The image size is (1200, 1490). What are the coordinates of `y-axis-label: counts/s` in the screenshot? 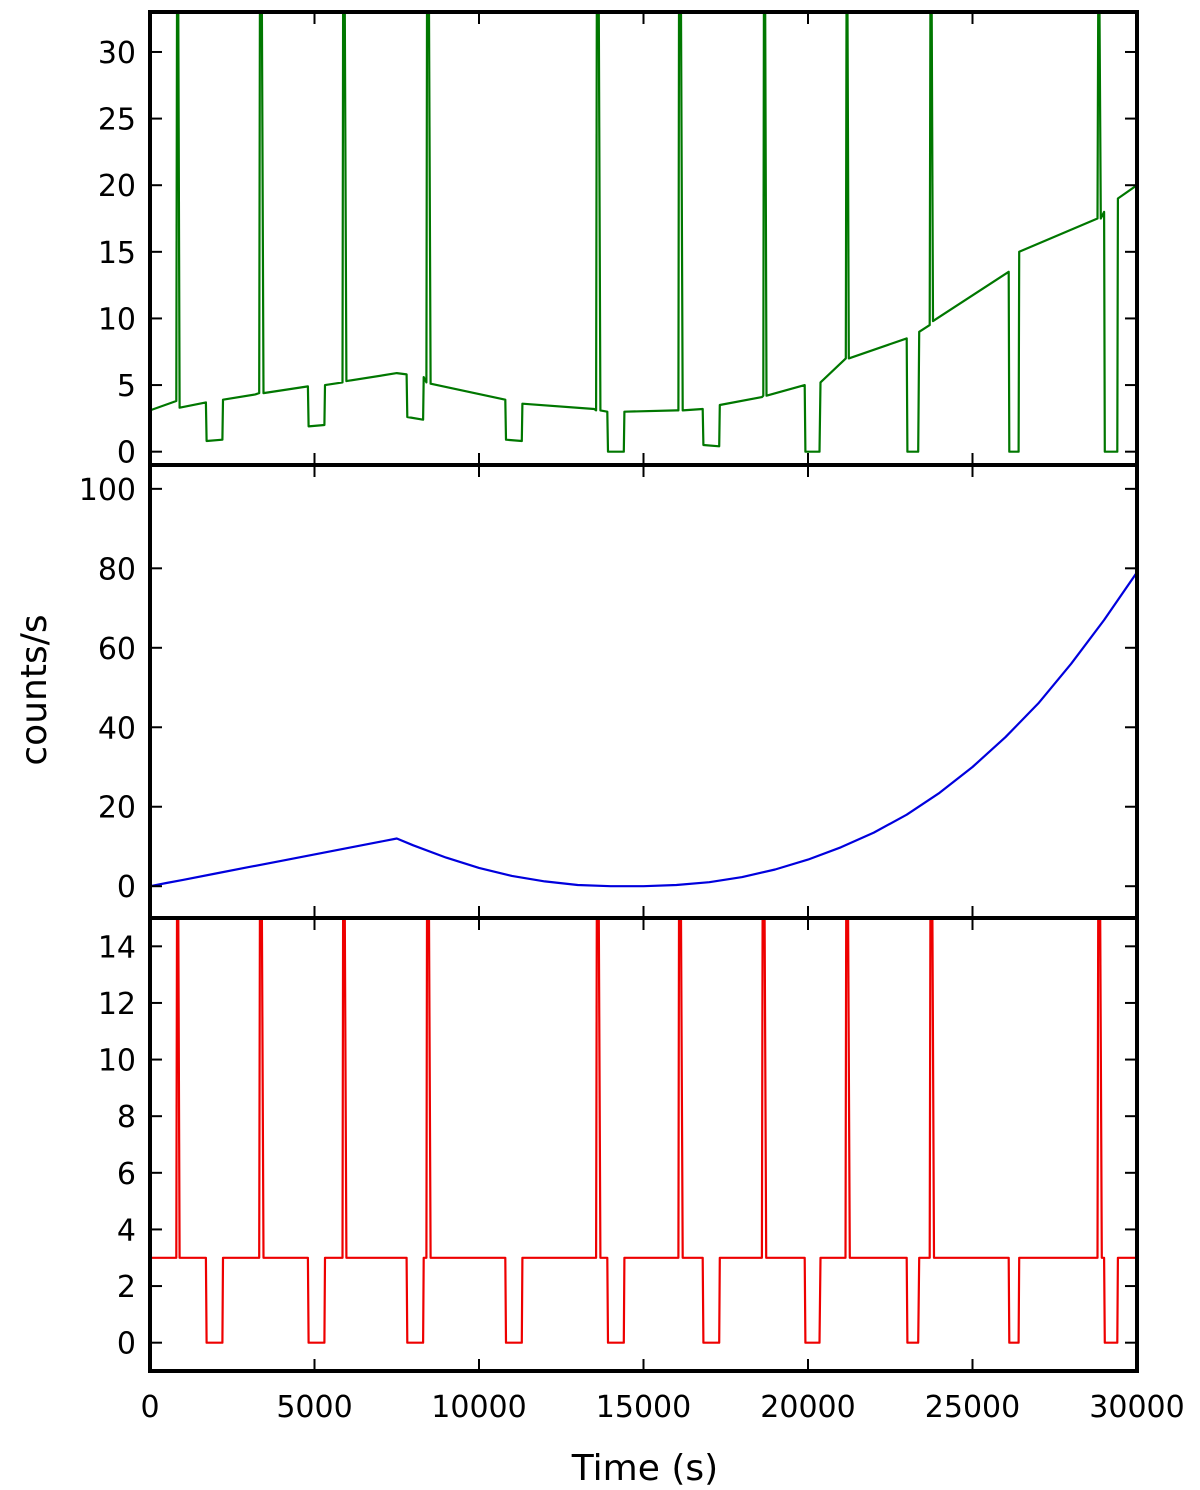 It's located at (34, 689).